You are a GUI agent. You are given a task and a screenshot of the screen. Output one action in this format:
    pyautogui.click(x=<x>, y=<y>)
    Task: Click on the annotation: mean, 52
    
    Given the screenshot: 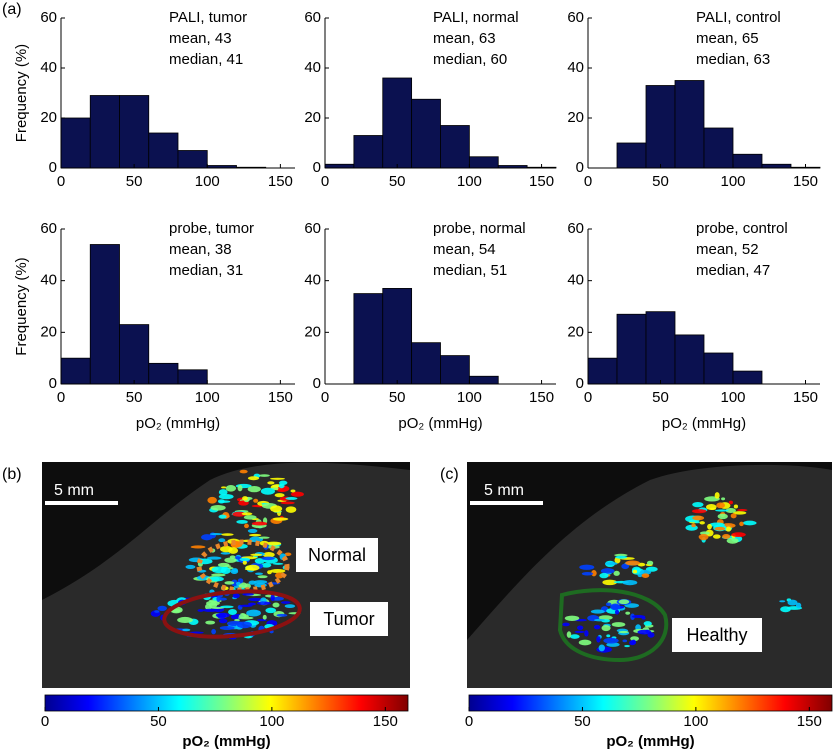 What is the action you would take?
    pyautogui.click(x=727, y=249)
    